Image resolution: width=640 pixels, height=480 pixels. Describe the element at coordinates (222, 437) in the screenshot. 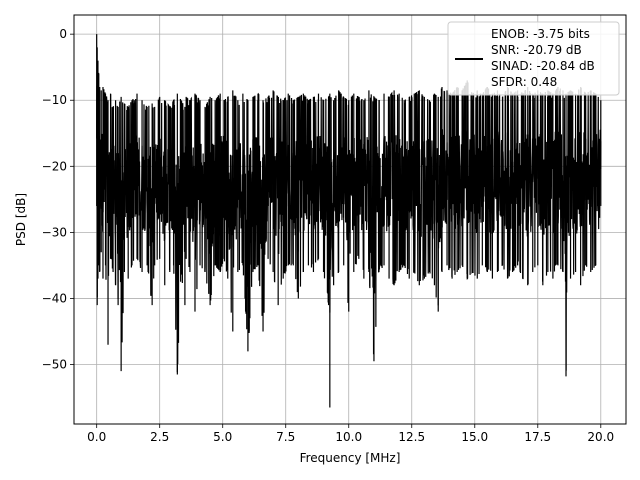

I see `x-tick-label: 5.0` at that location.